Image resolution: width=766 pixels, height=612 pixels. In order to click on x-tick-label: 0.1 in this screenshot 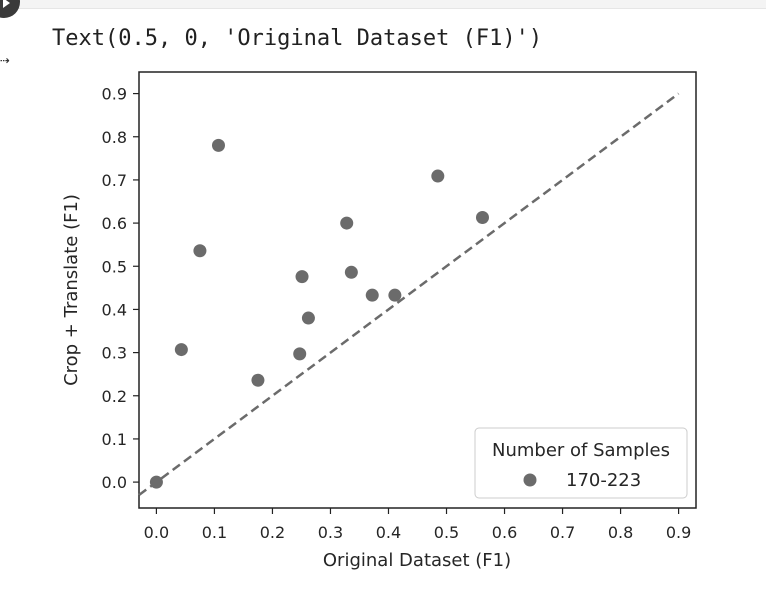, I will do `click(214, 532)`.